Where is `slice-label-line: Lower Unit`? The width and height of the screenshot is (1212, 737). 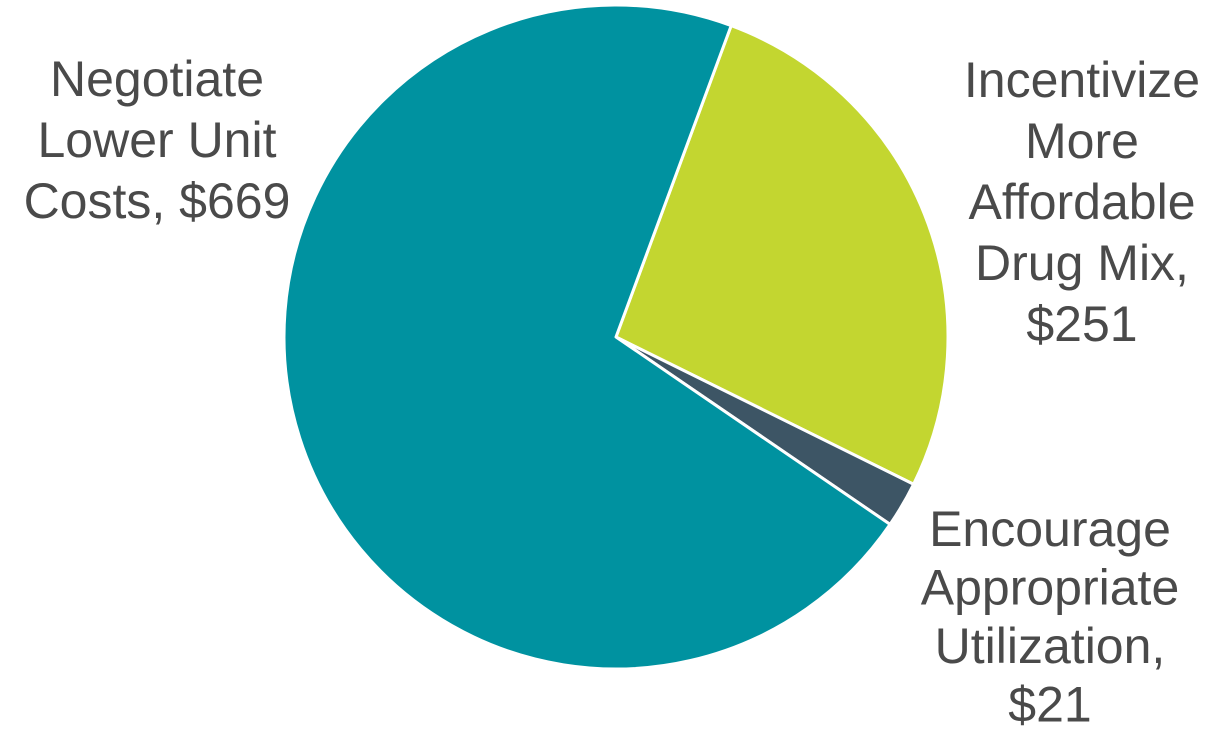
slice-label-line: Lower Unit is located at coordinates (157, 140).